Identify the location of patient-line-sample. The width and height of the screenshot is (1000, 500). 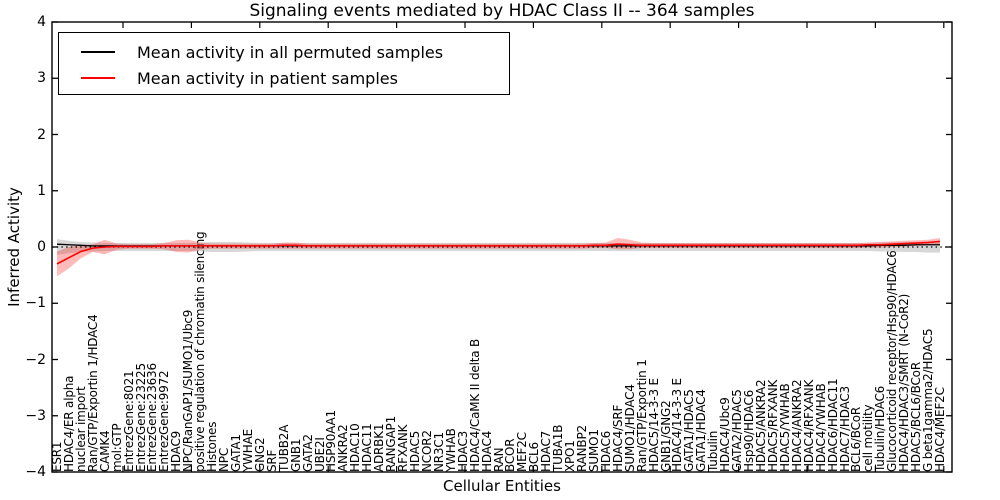
(98, 78).